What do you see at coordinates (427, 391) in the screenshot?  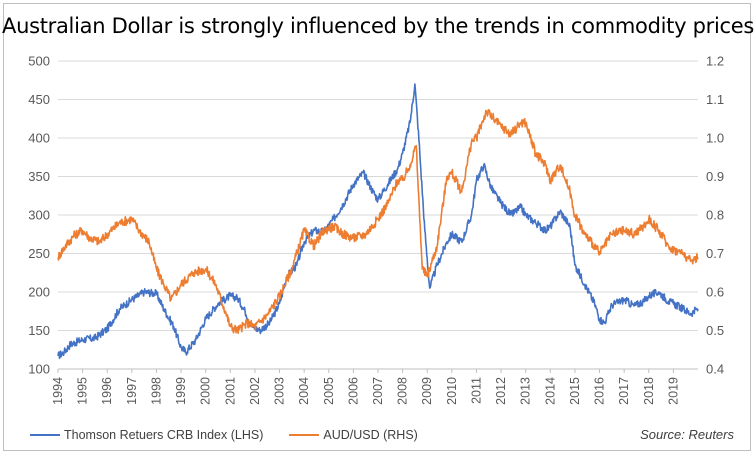 I see `x-tick-label: 2009` at bounding box center [427, 391].